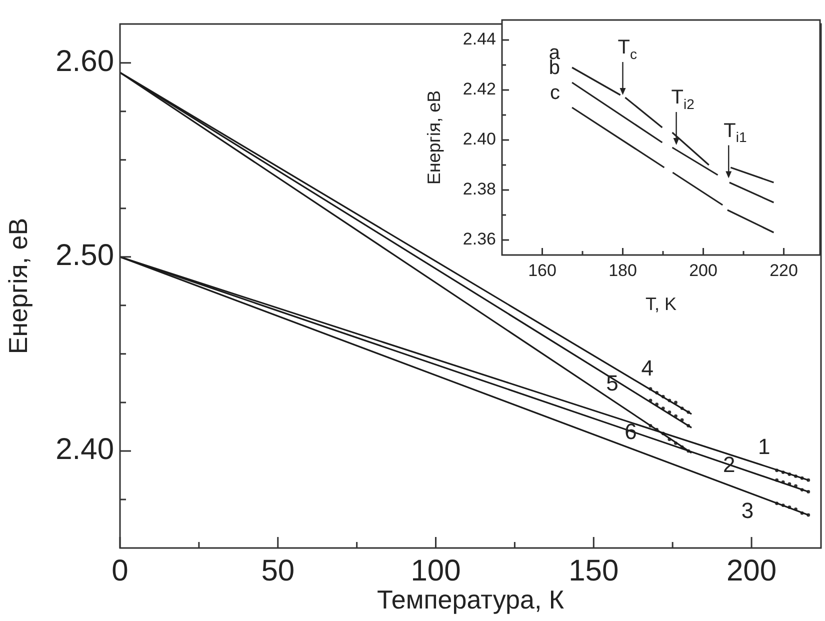 The width and height of the screenshot is (825, 621). I want to click on x-axis-title: T, K, so click(661, 304).